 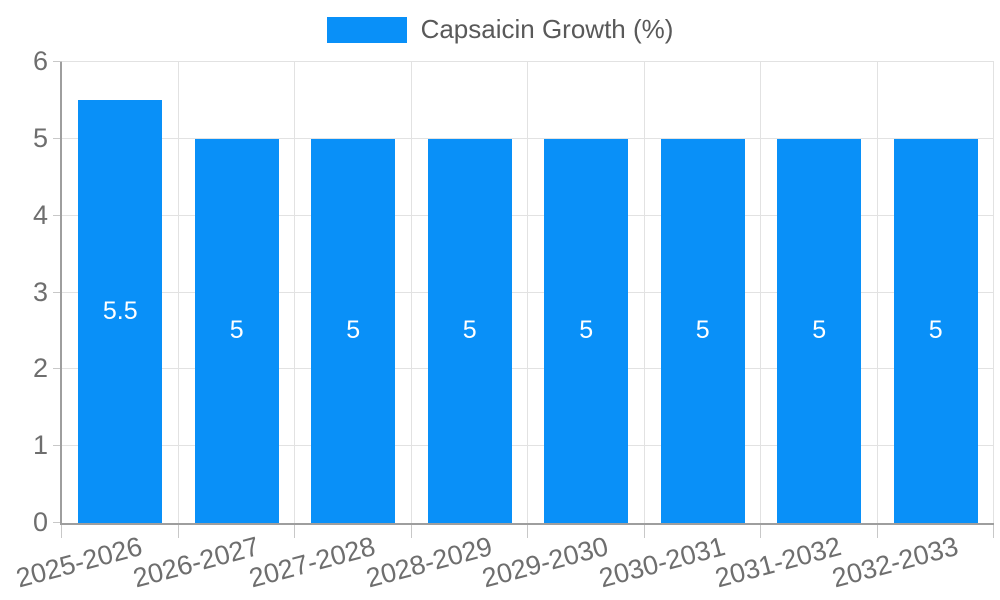 What do you see at coordinates (40, 291) in the screenshot?
I see `y-tick-label: 3` at bounding box center [40, 291].